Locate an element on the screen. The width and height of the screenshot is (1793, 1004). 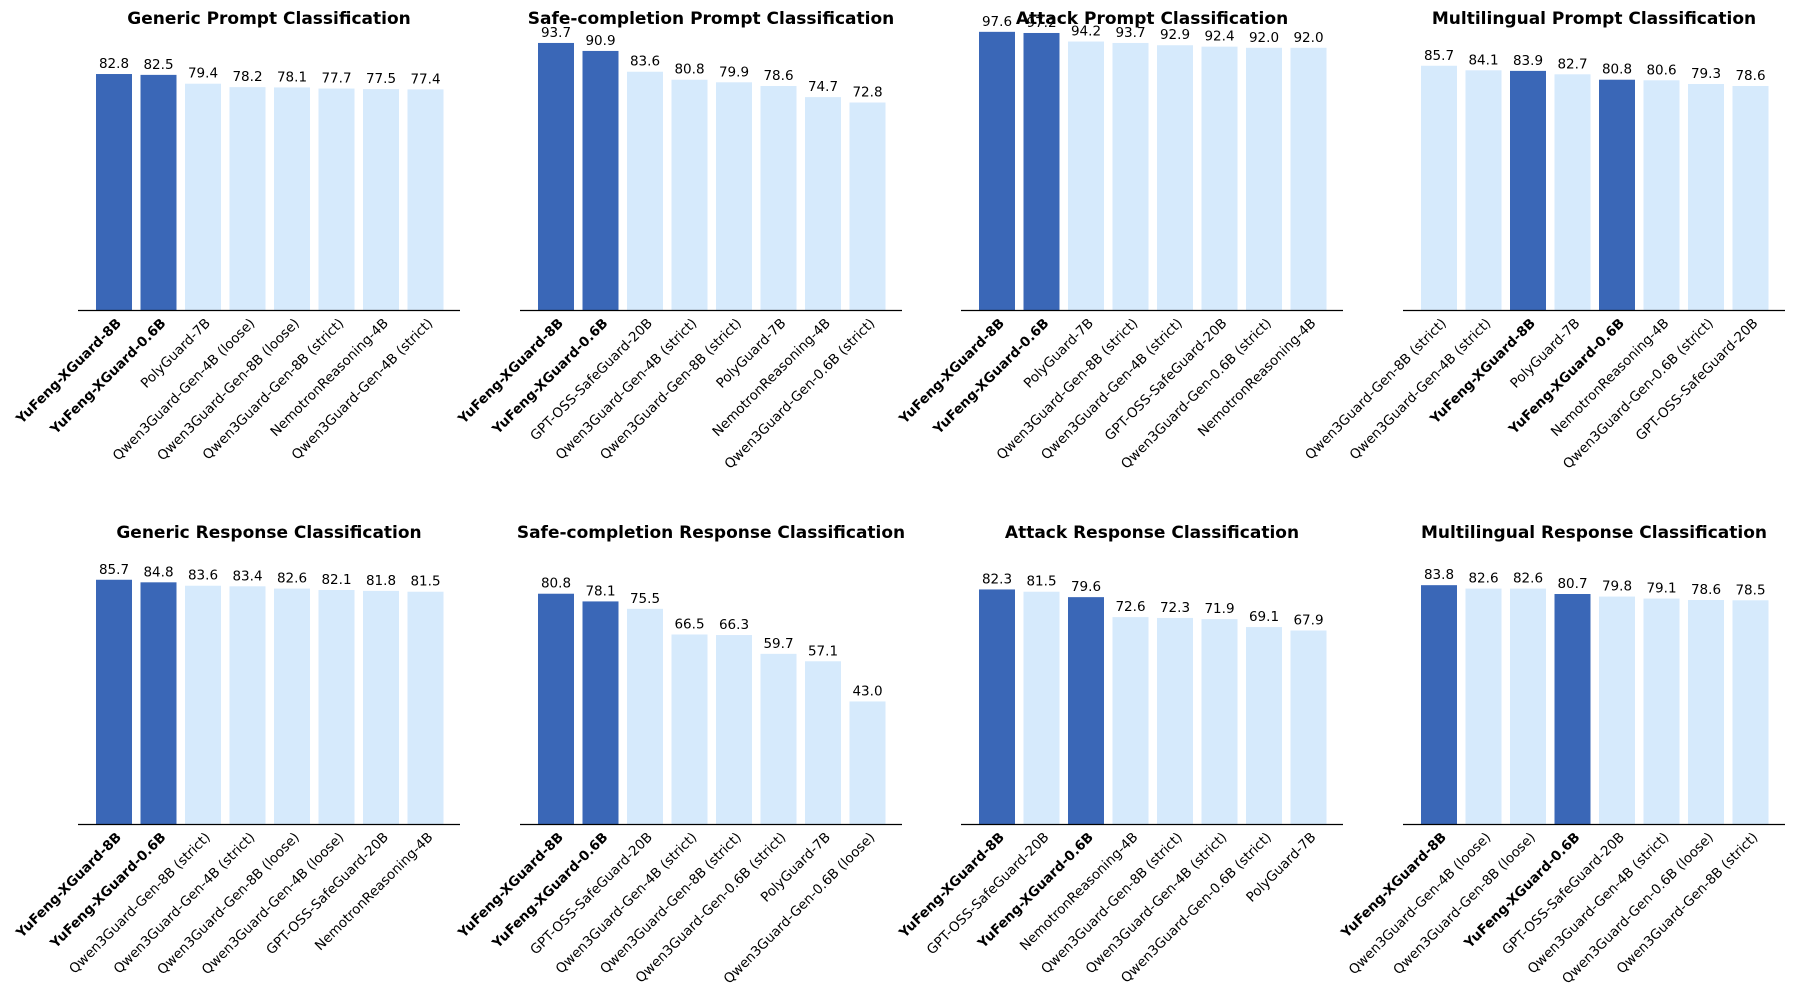
bar-value-label: 67.9 is located at coordinates (1308, 620).